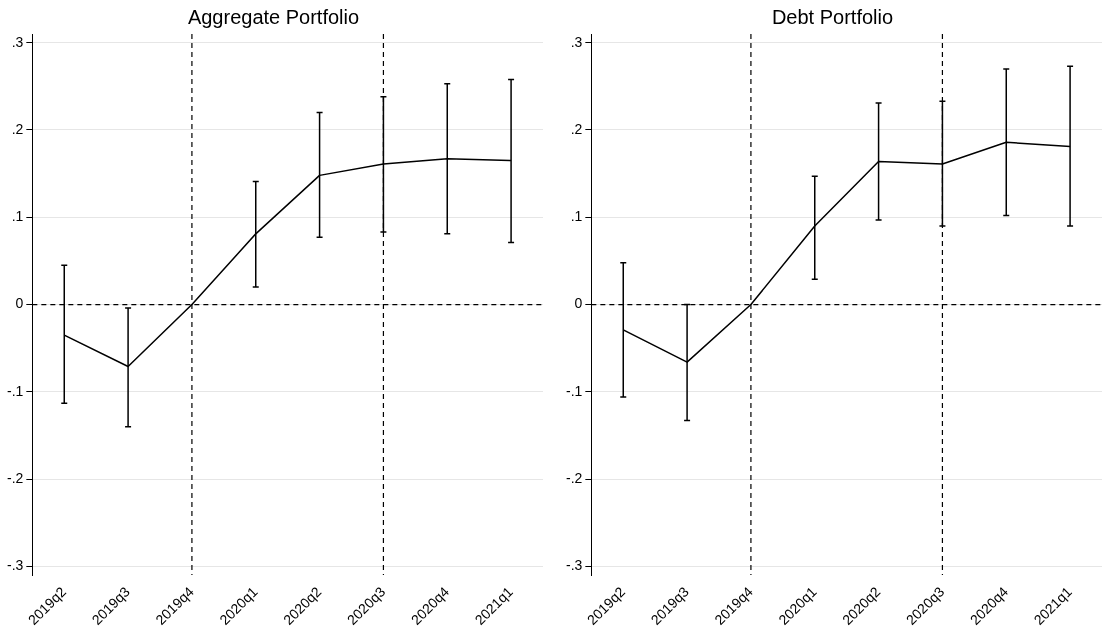 The width and height of the screenshot is (1119, 640). Describe the element at coordinates (832, 16) in the screenshot. I see `chart-title: Debt Portfolio` at that location.